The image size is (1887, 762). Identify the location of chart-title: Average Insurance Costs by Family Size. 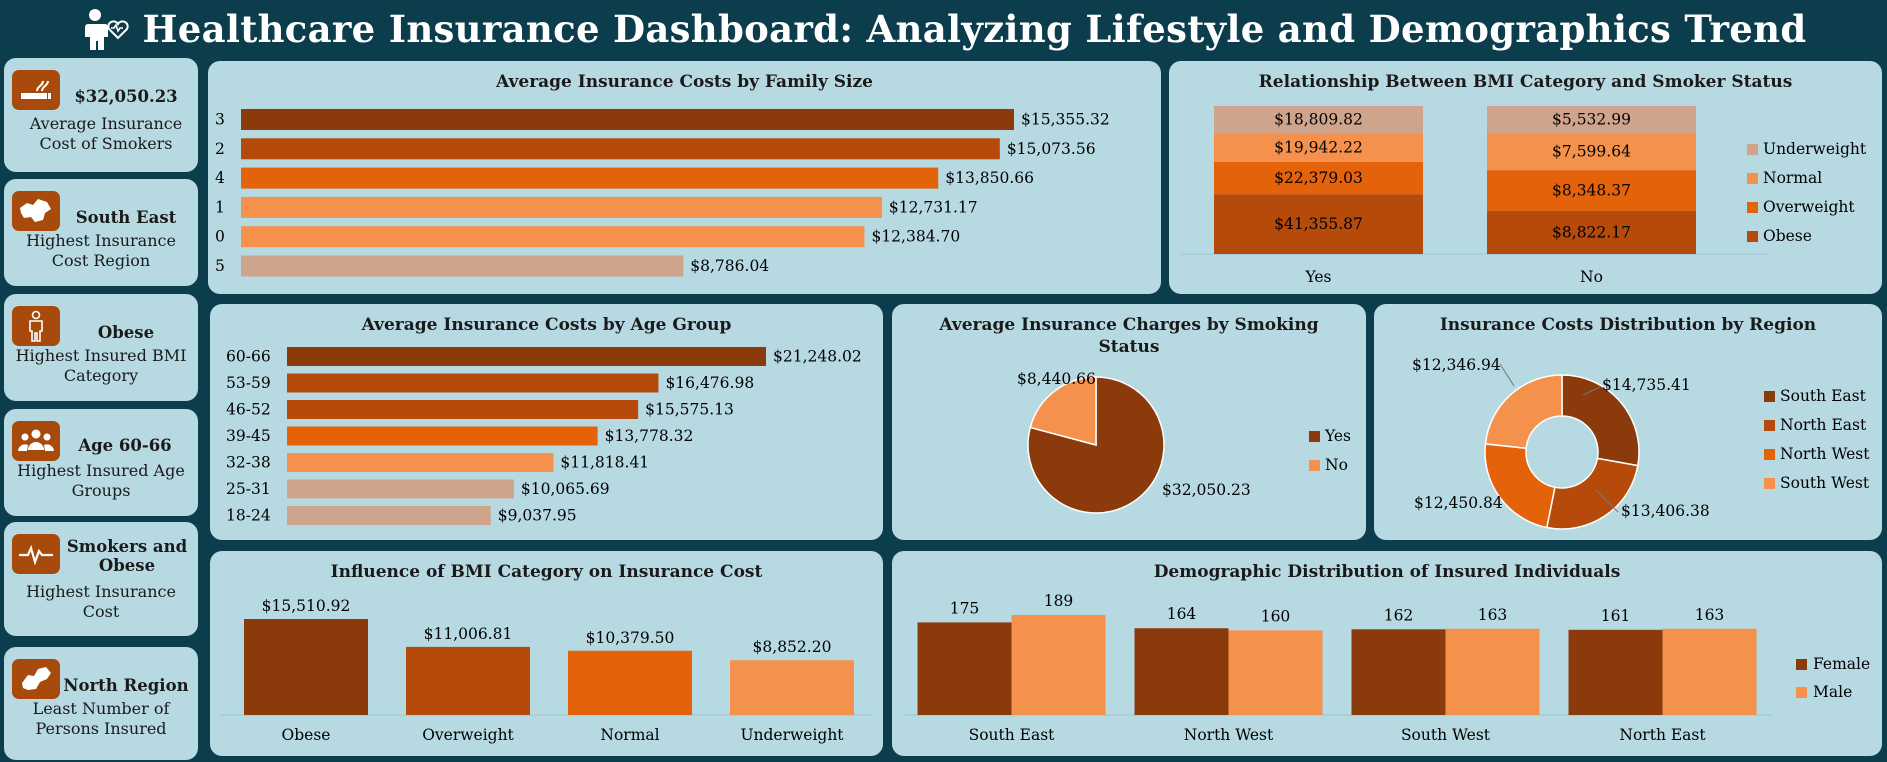
(684, 82).